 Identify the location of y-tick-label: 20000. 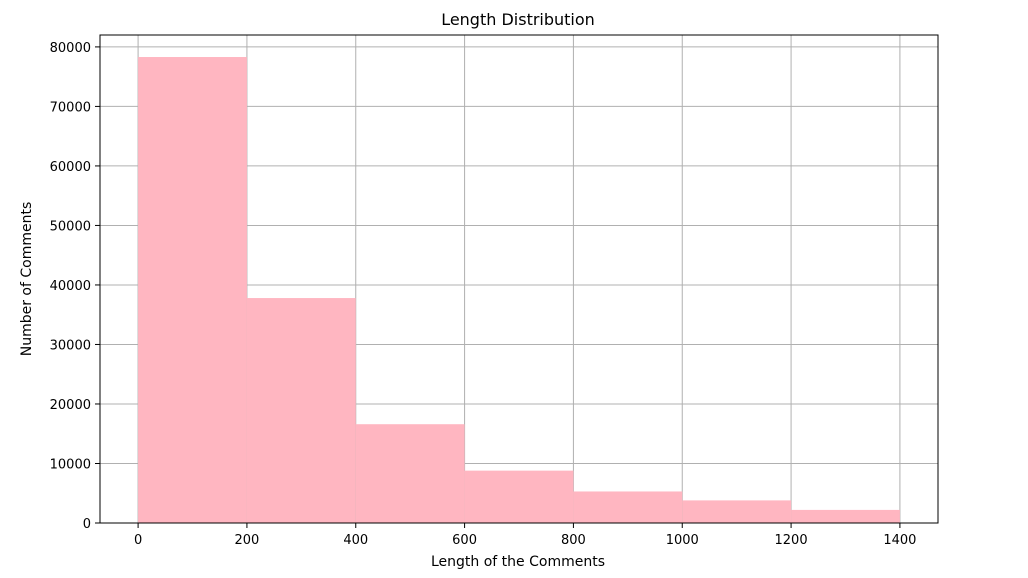
(70, 405).